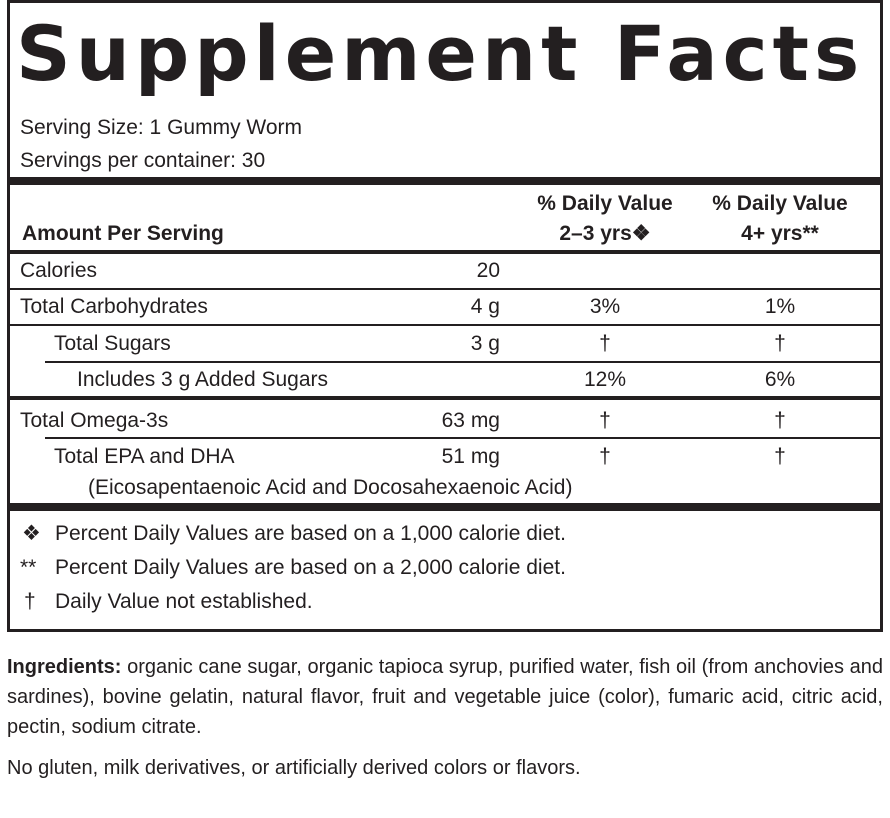 The height and width of the screenshot is (818, 890). I want to click on row-dv: 12%, so click(605, 379).